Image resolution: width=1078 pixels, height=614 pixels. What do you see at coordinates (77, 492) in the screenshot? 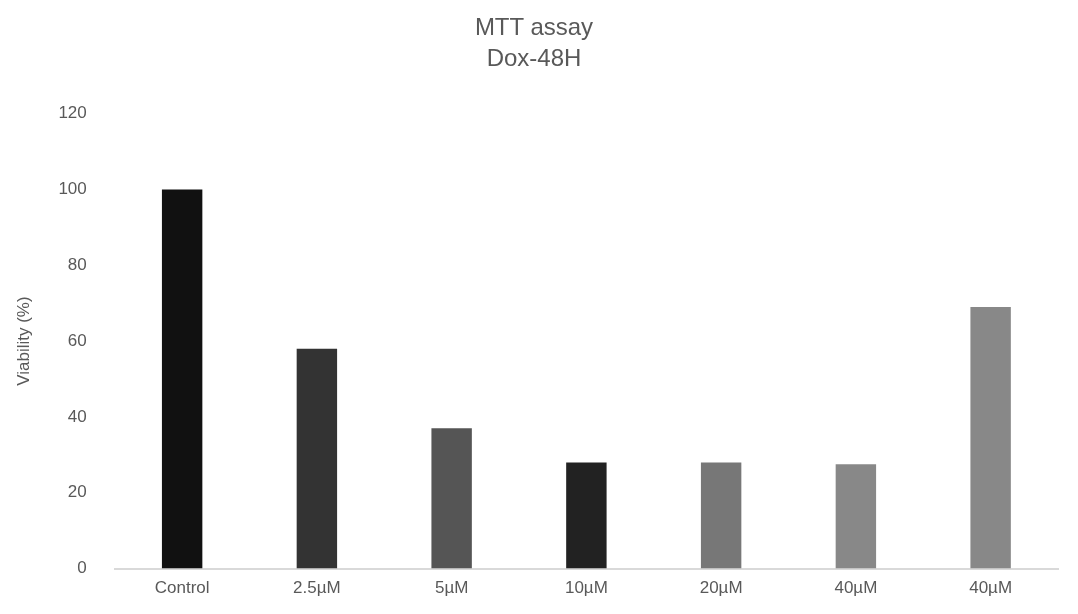
I see `y-tick-label: 20` at bounding box center [77, 492].